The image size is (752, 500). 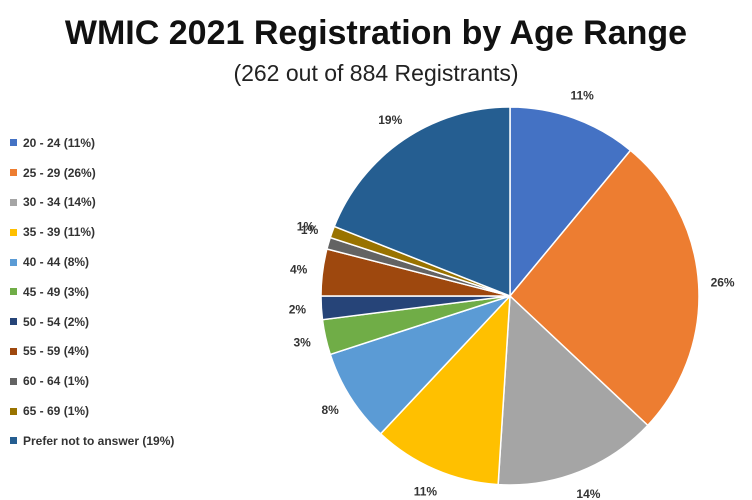 I want to click on legend-label: 45 - 49 (3%), so click(x=56, y=291).